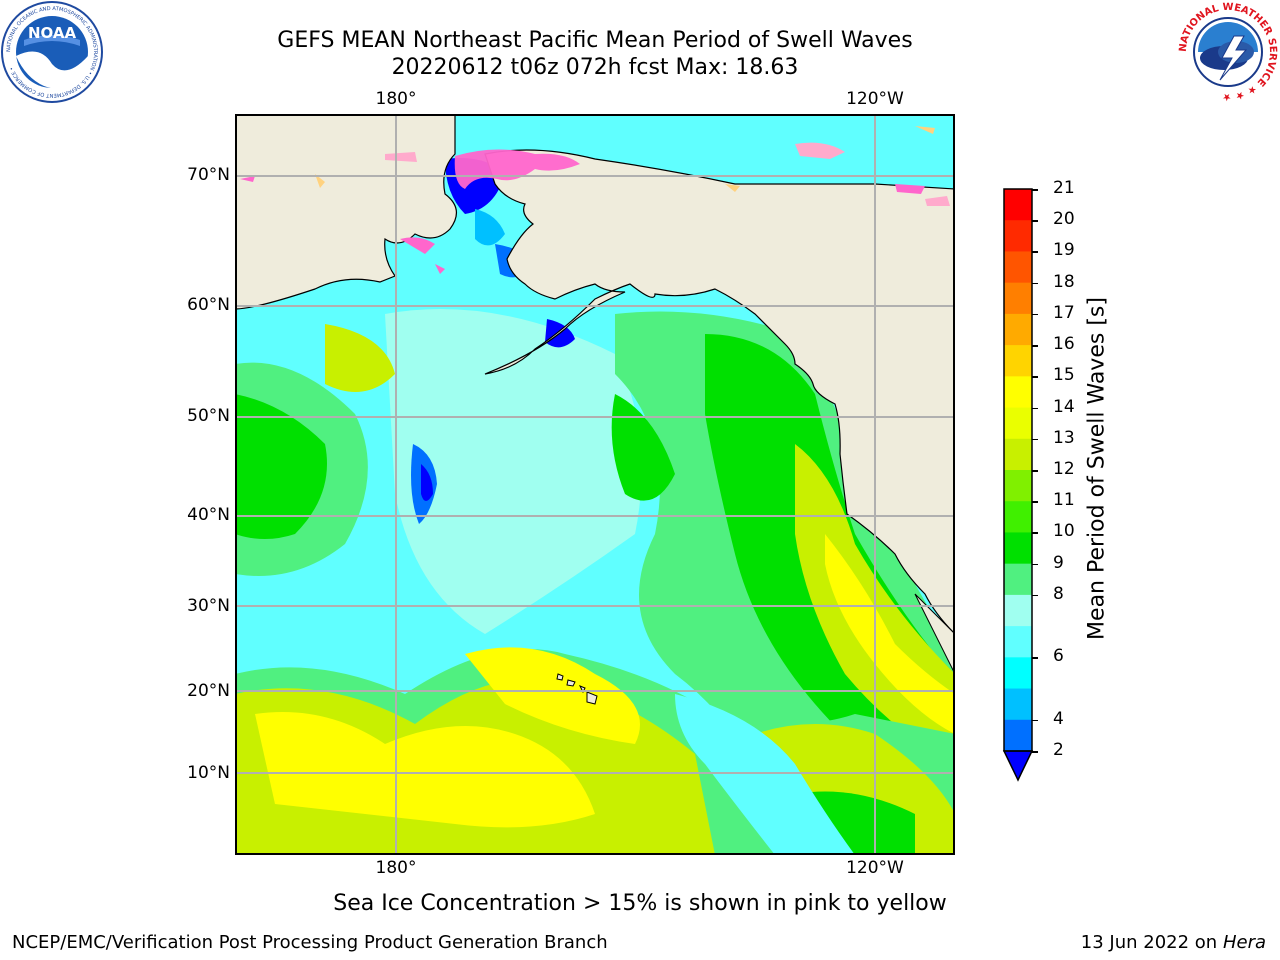 This screenshot has width=1280, height=960. I want to click on colorbar-tick-label: 4, so click(1058, 718).